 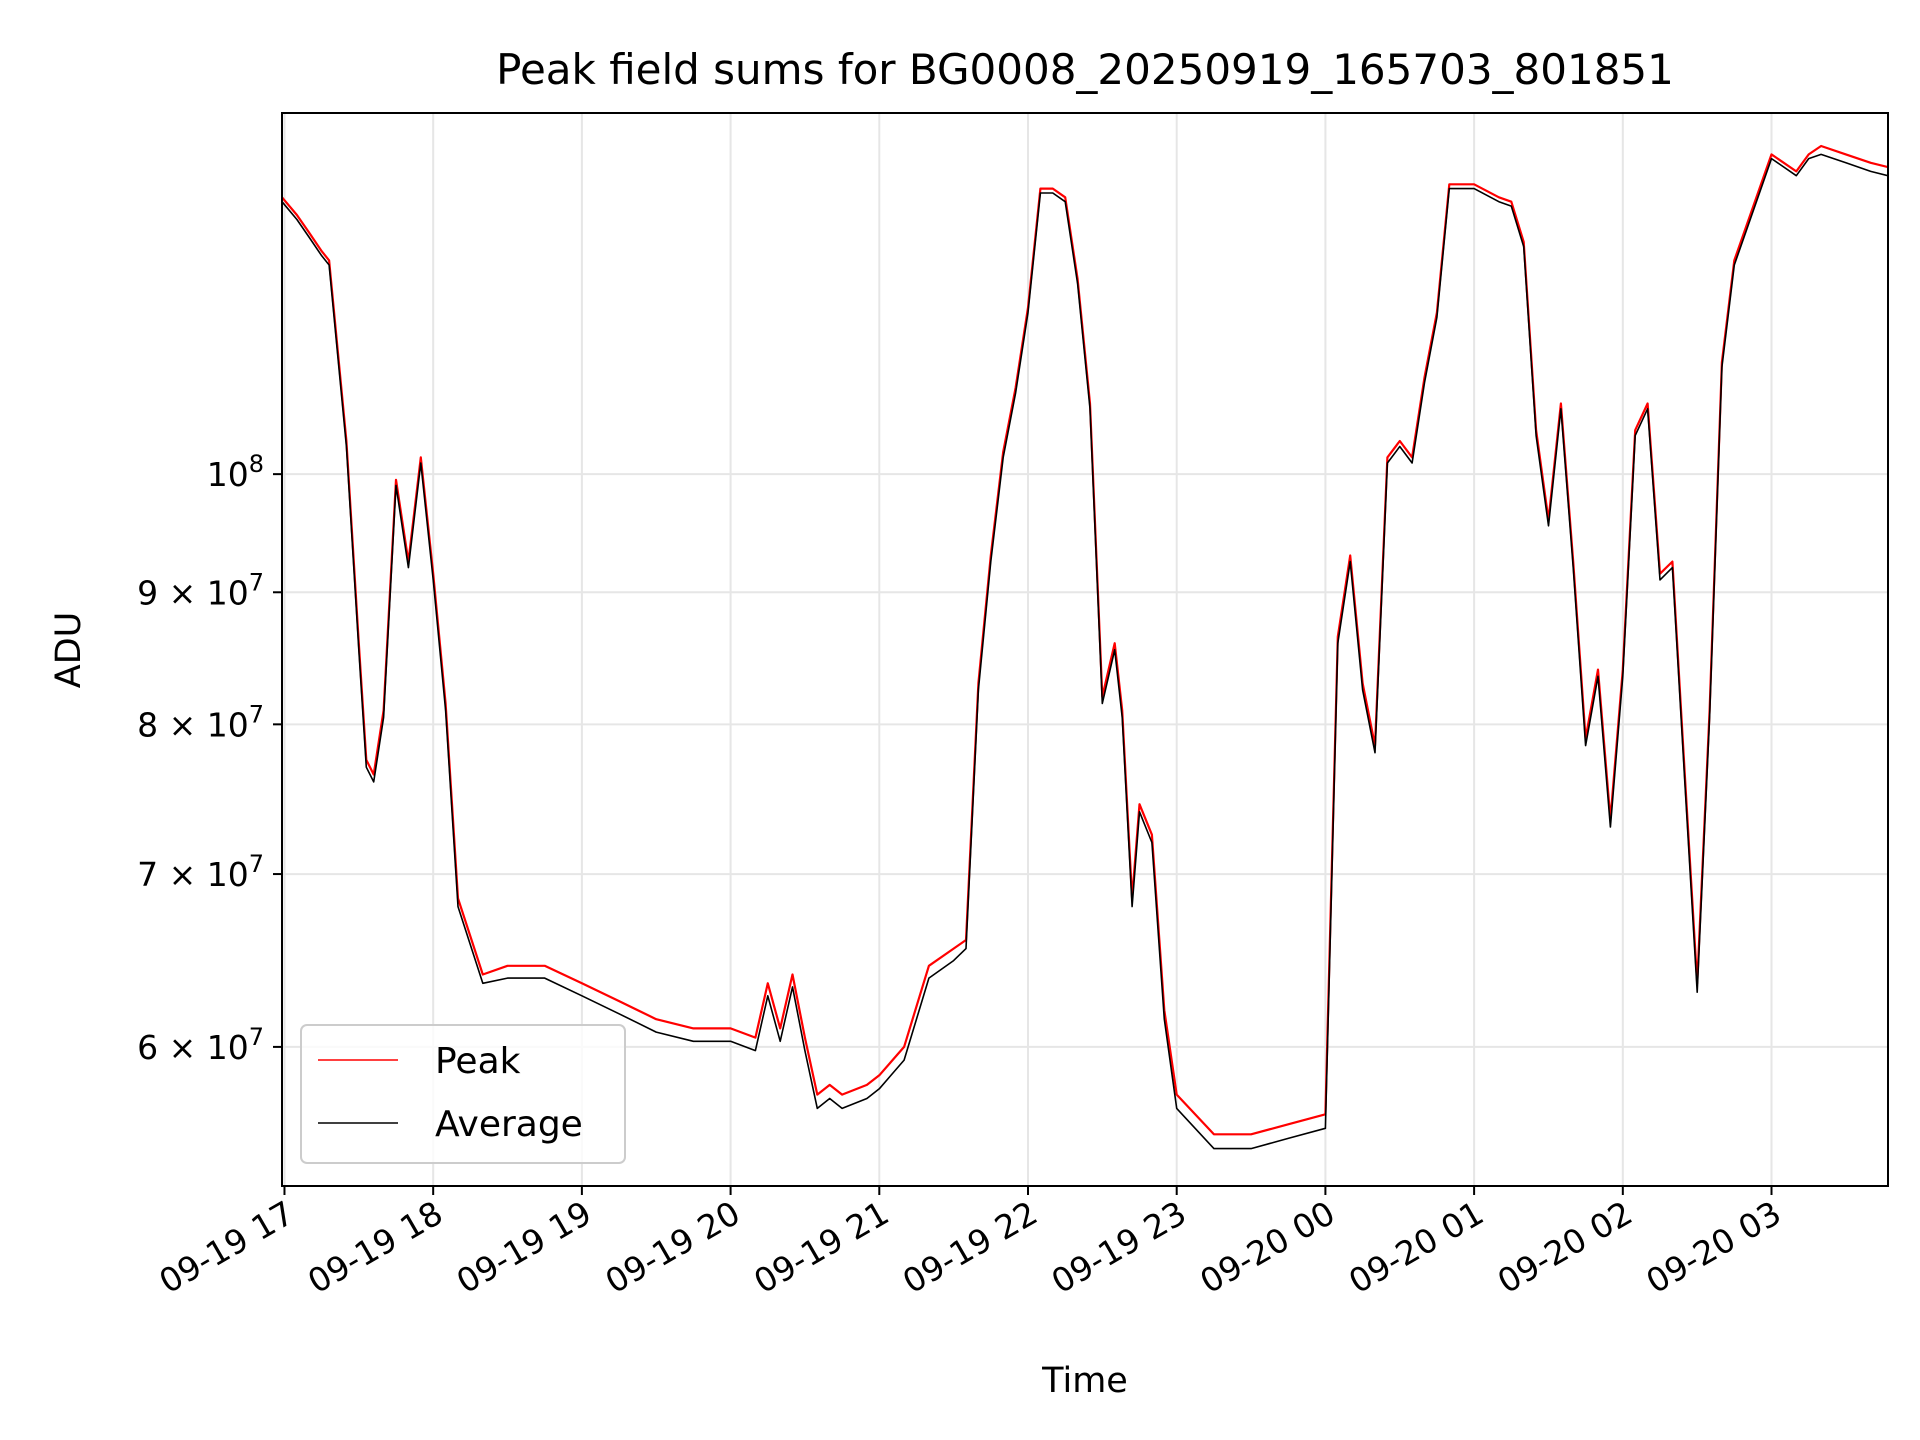 What do you see at coordinates (478, 1061) in the screenshot?
I see `legend-label-peak: Peak` at bounding box center [478, 1061].